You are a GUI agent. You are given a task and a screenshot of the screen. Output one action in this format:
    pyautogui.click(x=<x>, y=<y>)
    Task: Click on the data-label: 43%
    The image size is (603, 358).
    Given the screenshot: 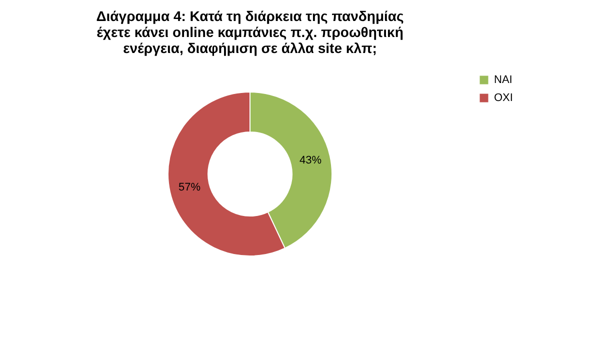 What is the action you would take?
    pyautogui.click(x=310, y=160)
    